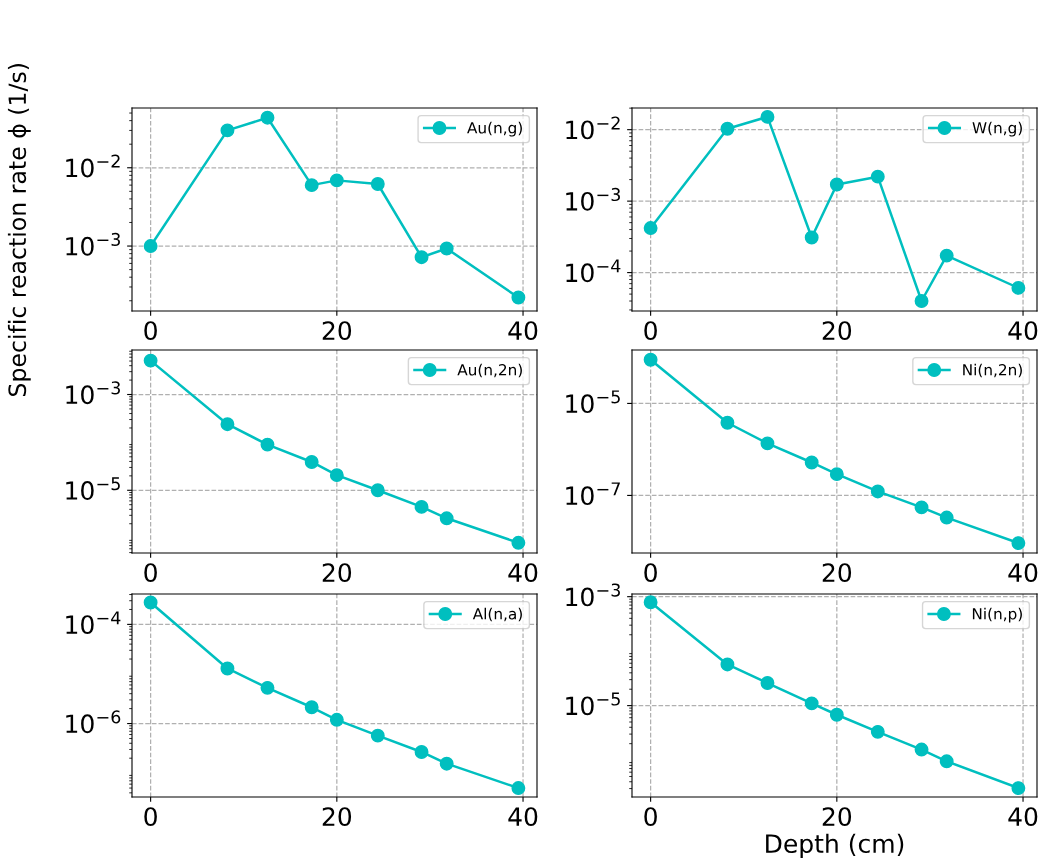 Image resolution: width=1051 pixels, height=867 pixels. I want to click on legend-label: Au(n,2n), so click(489, 370).